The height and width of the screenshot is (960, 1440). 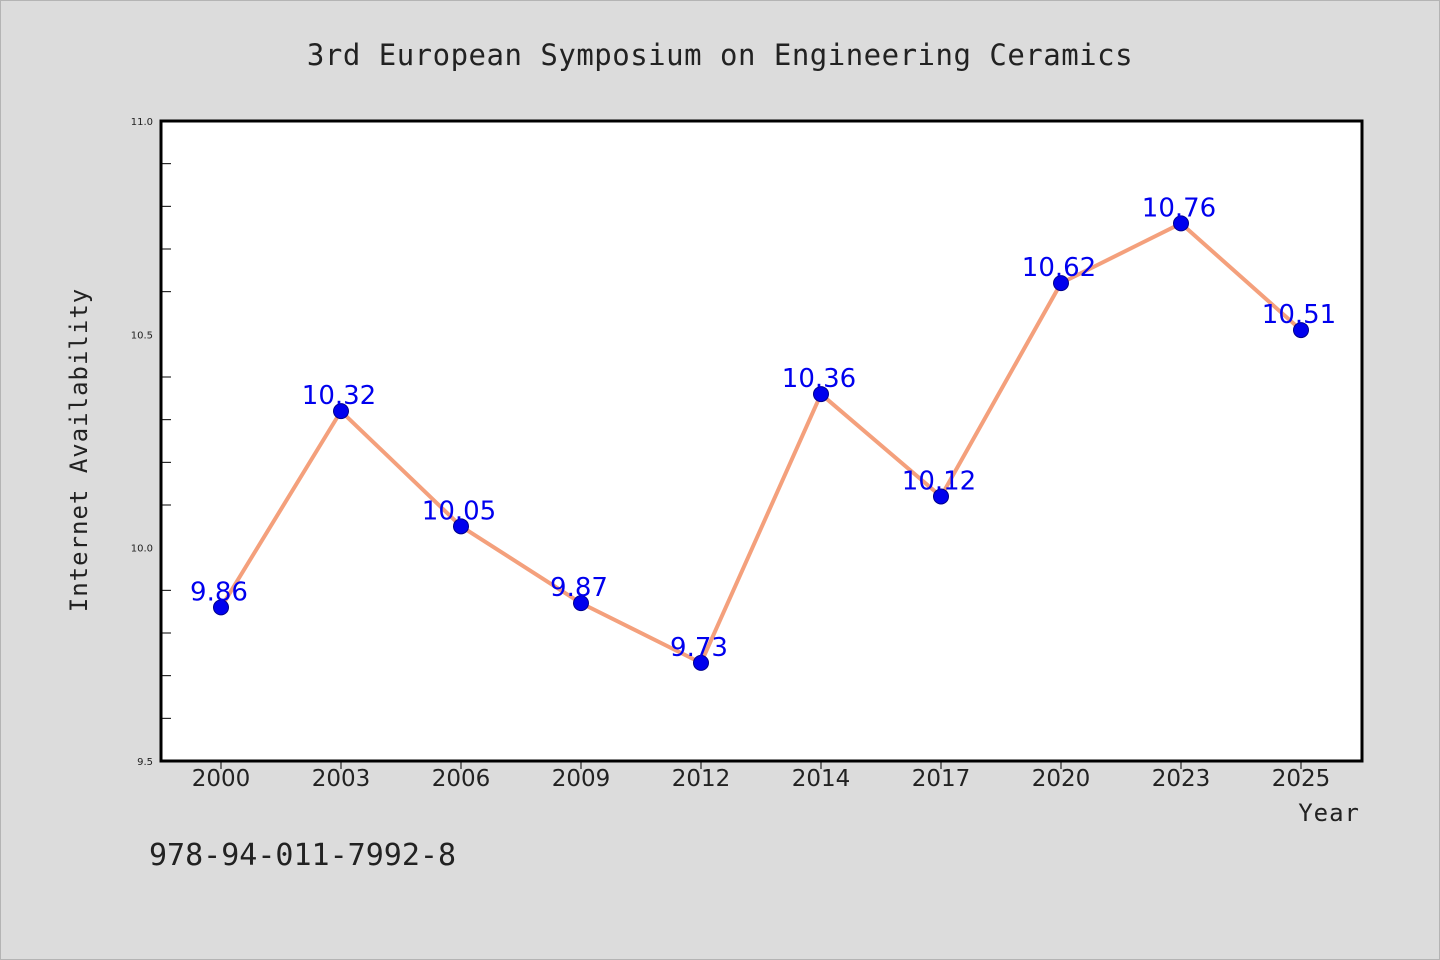 I want to click on x-tick-label: 2014, so click(x=821, y=779).